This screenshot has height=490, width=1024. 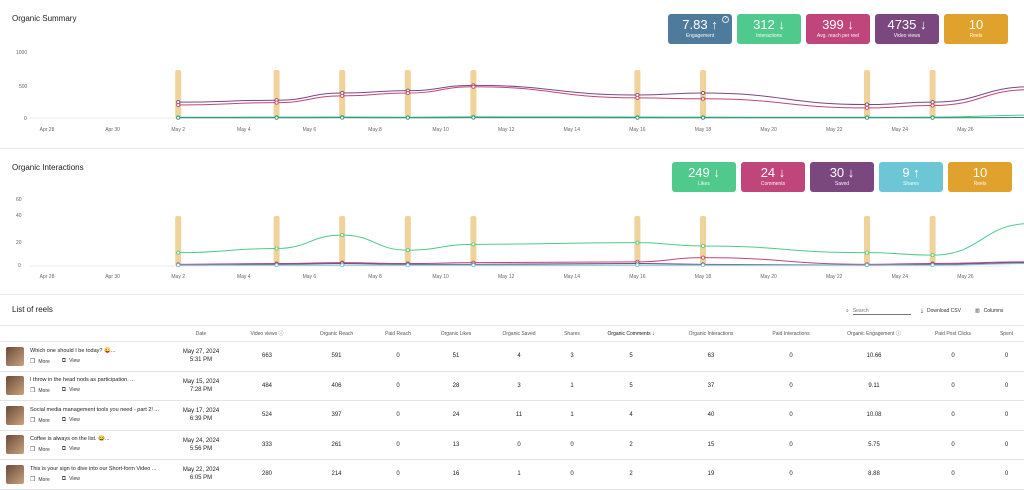 I want to click on likes-card: 249 ↓ Likes, so click(x=704, y=177).